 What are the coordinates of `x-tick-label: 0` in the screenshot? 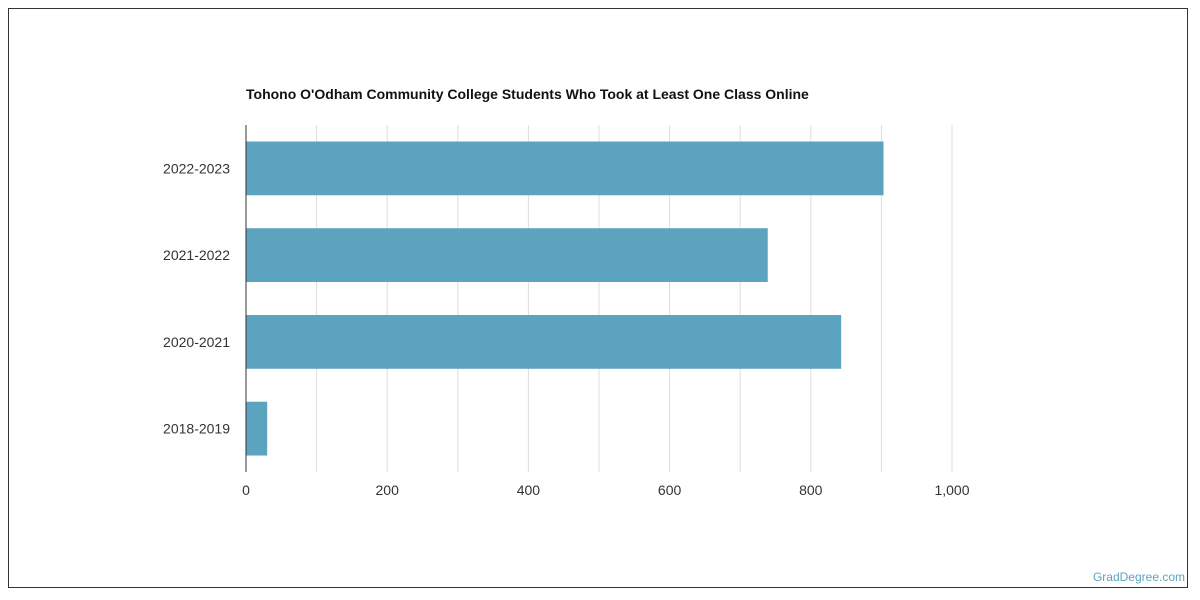 It's located at (246, 490).